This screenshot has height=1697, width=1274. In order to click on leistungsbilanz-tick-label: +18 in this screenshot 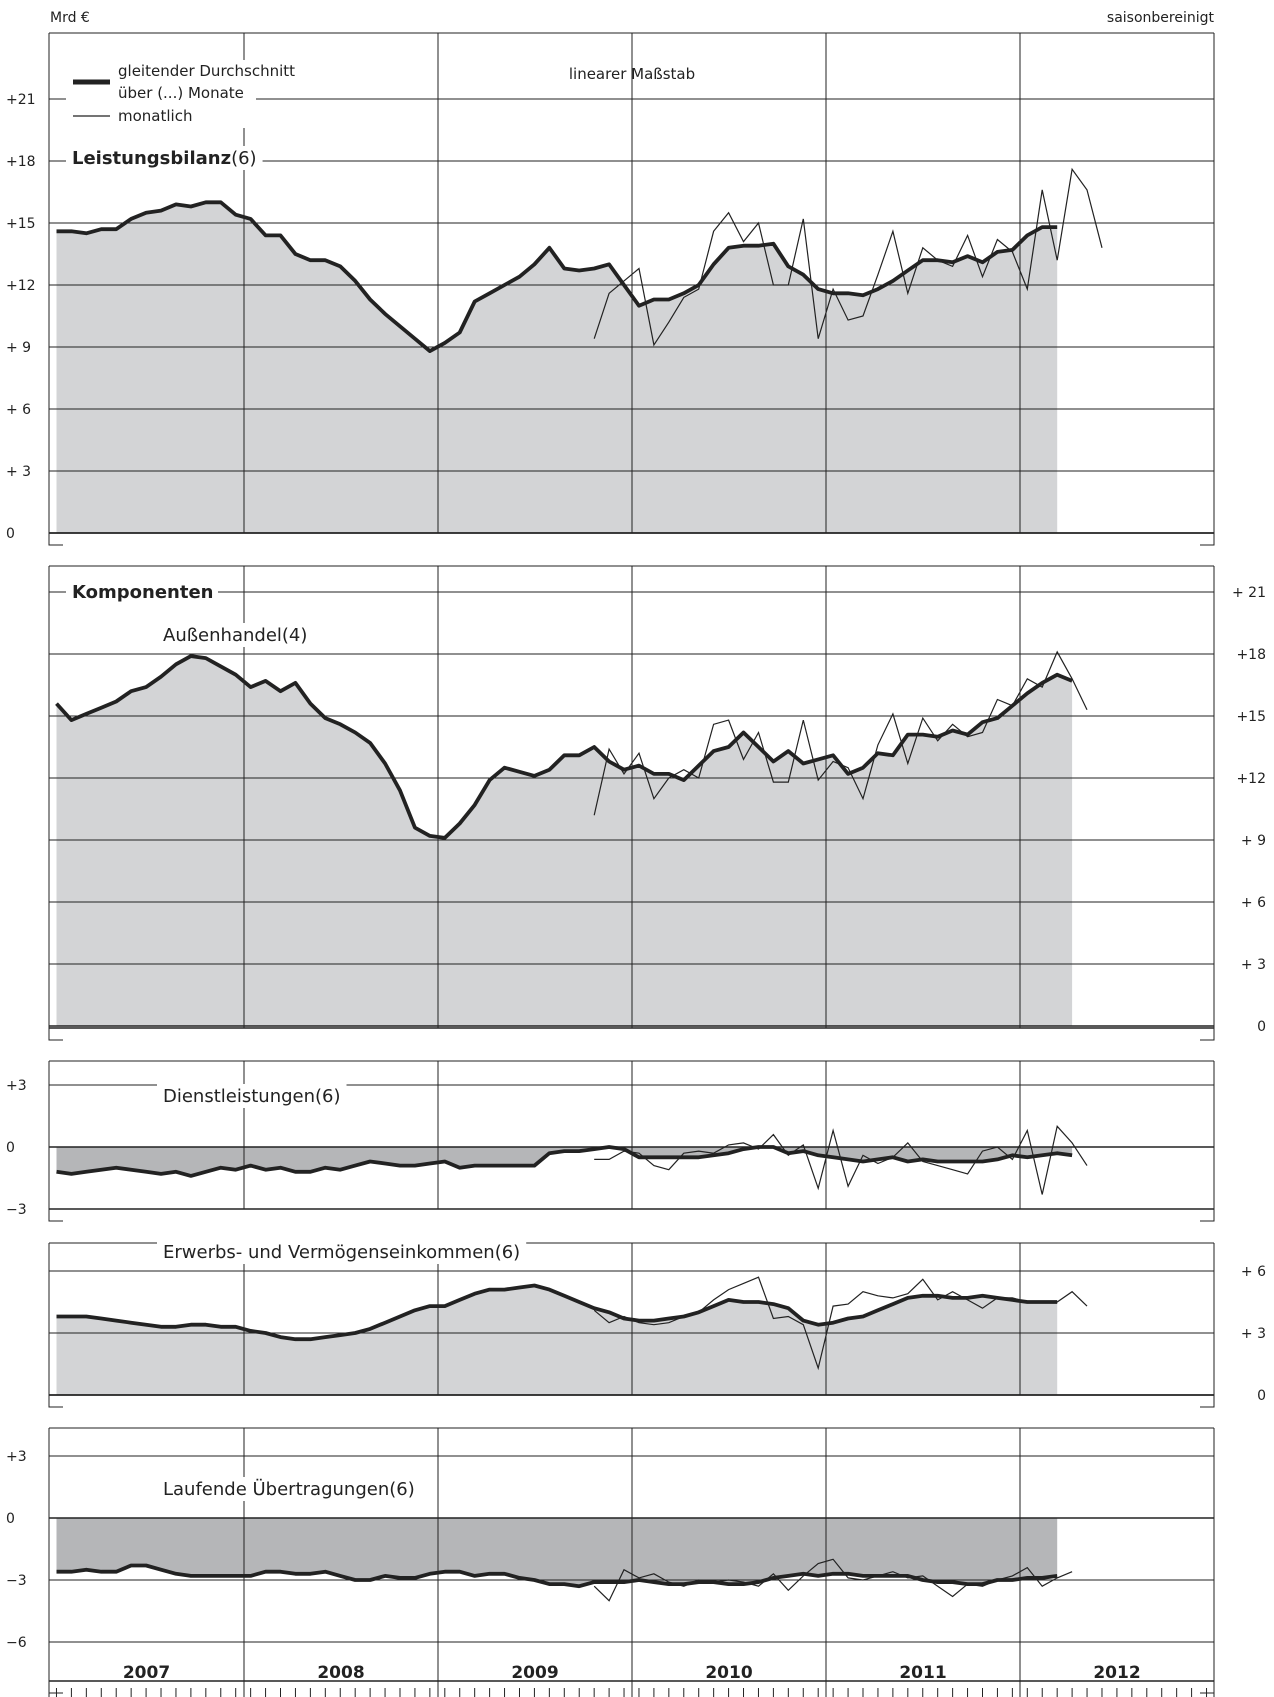, I will do `click(21, 162)`.